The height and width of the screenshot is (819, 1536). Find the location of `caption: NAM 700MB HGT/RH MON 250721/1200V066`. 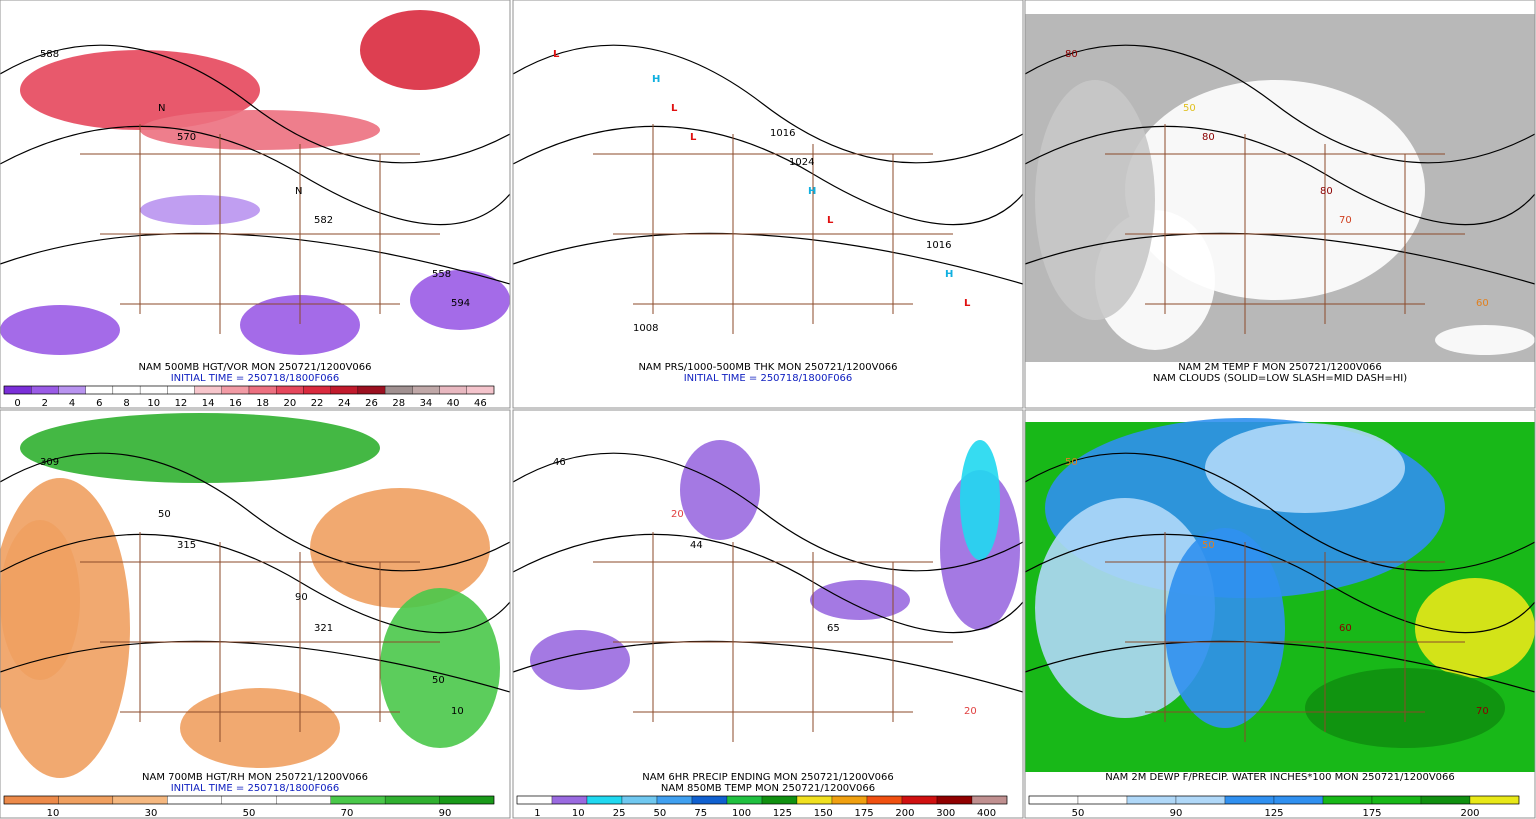

caption: NAM 700MB HGT/RH MON 250721/1200V066 is located at coordinates (255, 777).